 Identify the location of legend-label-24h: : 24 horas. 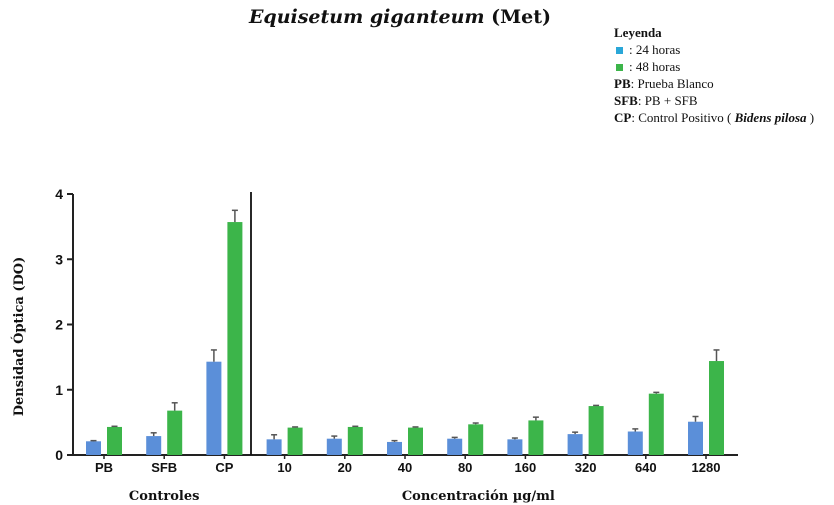
(655, 49).